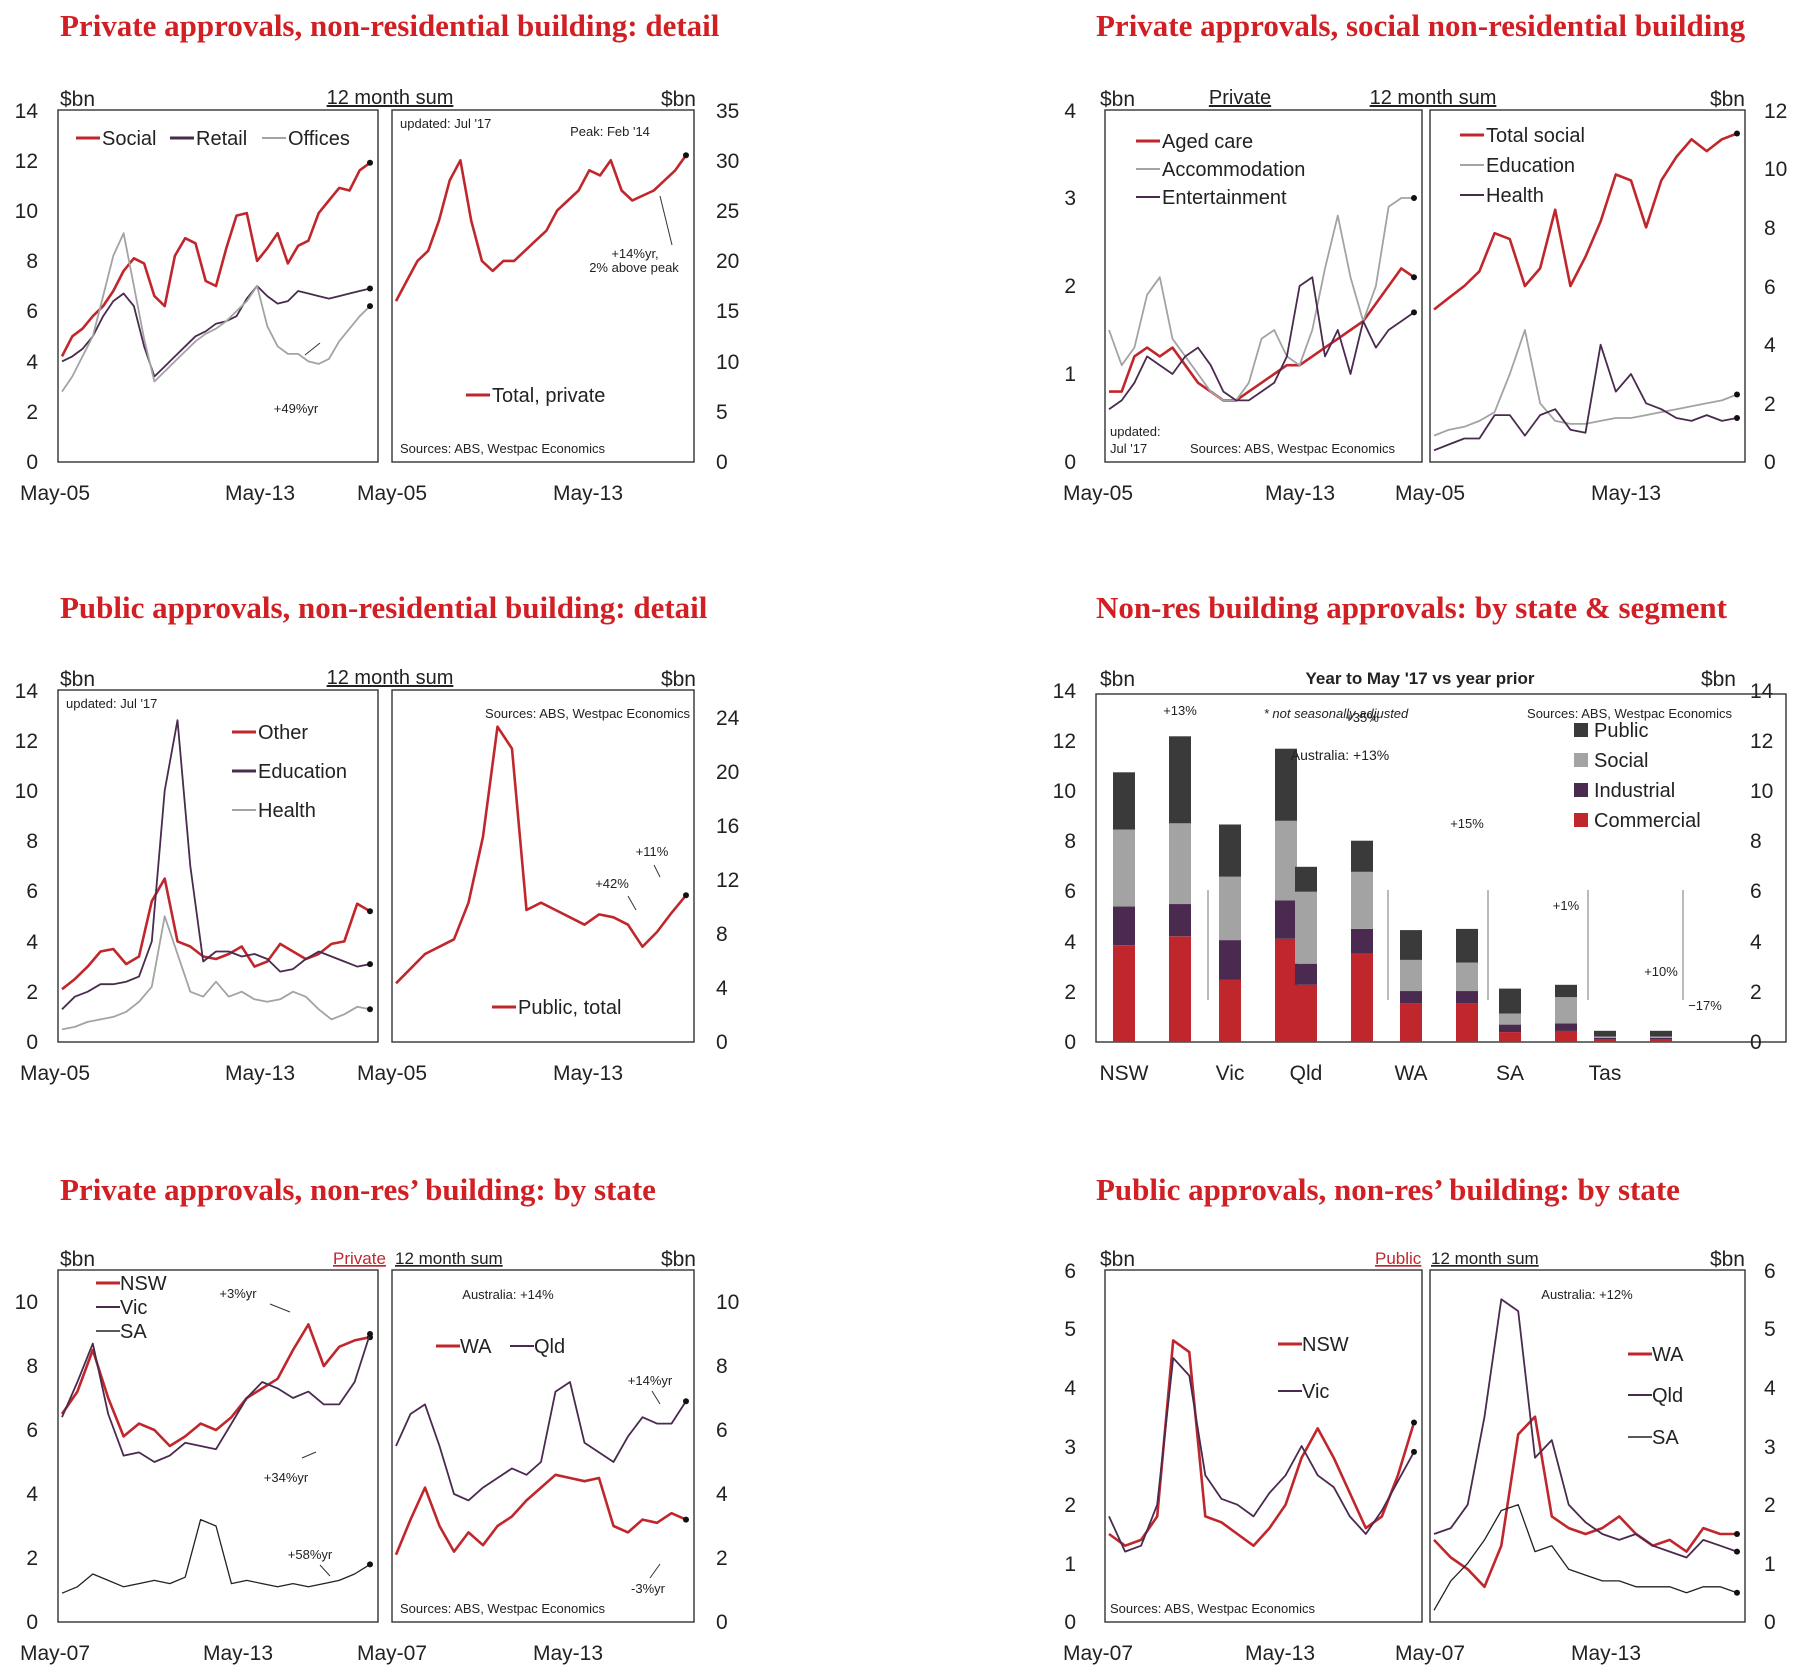 The image size is (1794, 1677). What do you see at coordinates (727, 1302) in the screenshot?
I see `ytick: 10` at bounding box center [727, 1302].